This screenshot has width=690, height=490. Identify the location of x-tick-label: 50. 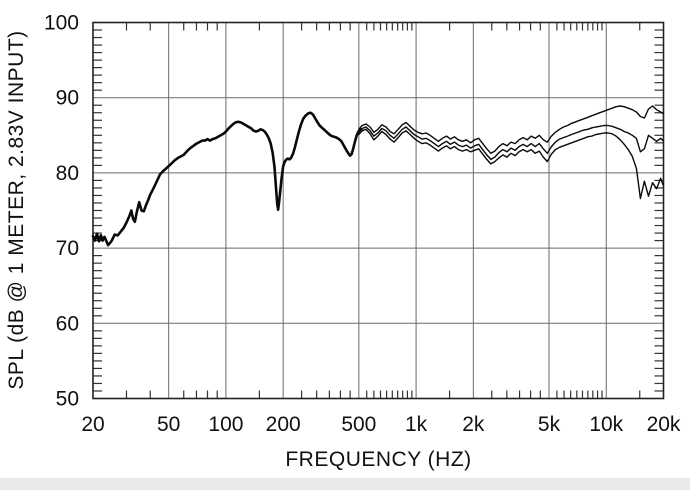
(168, 424).